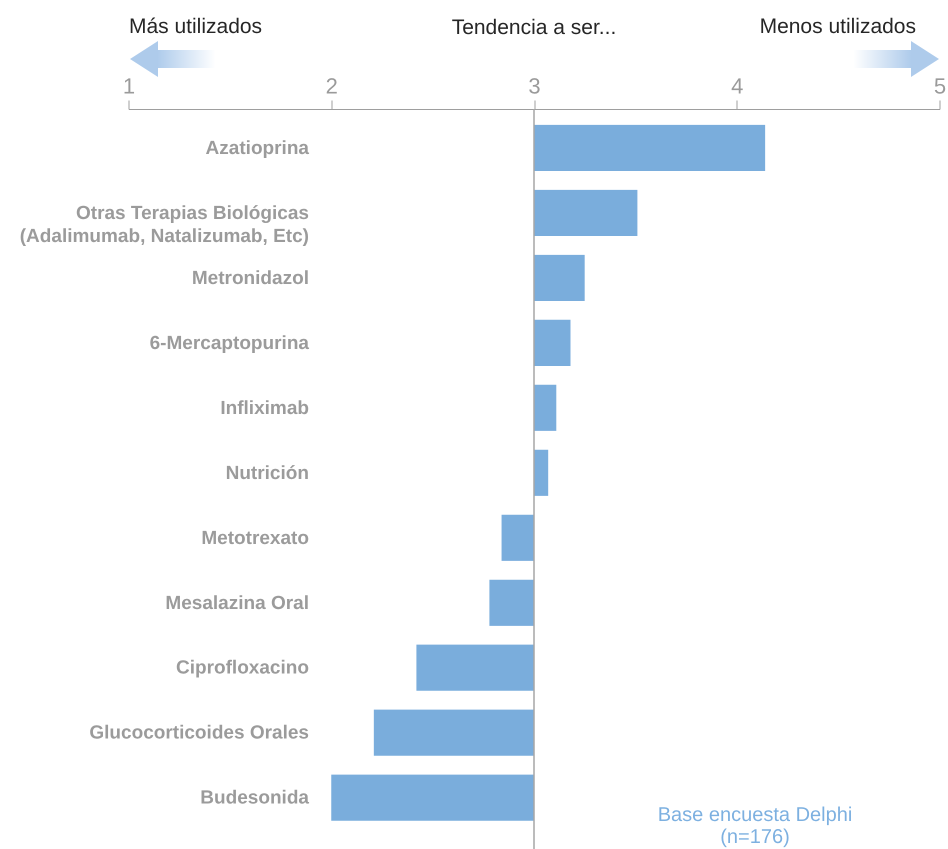 The image size is (948, 849). What do you see at coordinates (255, 538) in the screenshot?
I see `y-tick-label: Metotrexato` at bounding box center [255, 538].